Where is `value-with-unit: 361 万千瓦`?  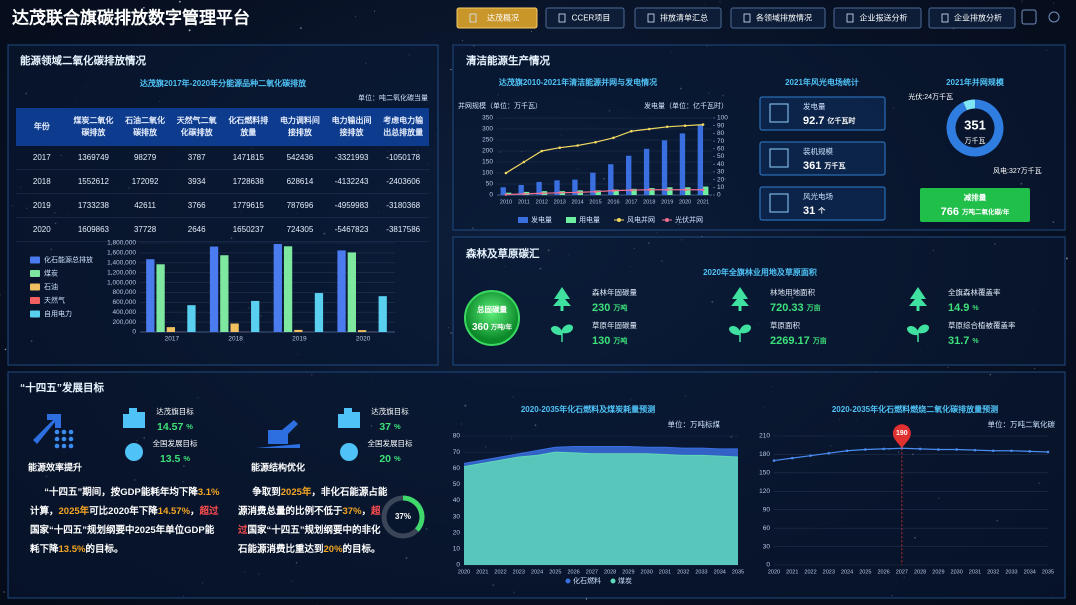 value-with-unit: 361 万千瓦 is located at coordinates (824, 166).